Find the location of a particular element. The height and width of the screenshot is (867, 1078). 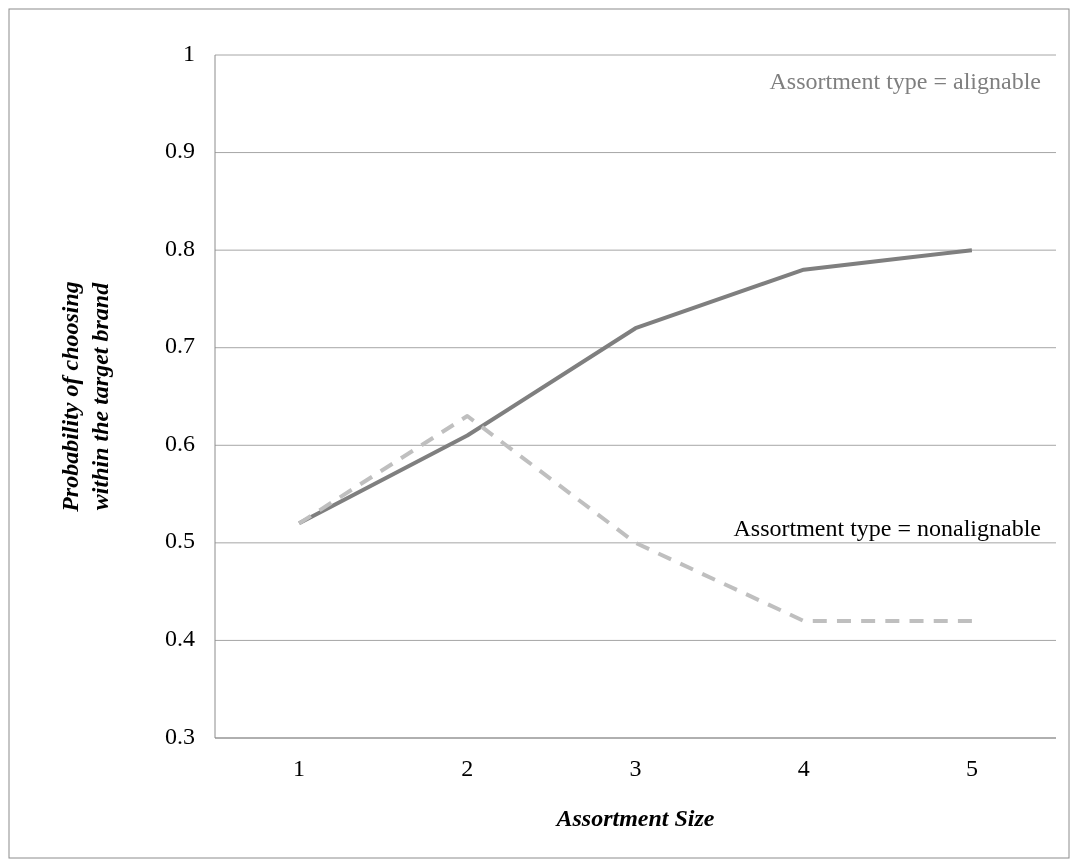

x-tick-label: 4 is located at coordinates (803, 767).